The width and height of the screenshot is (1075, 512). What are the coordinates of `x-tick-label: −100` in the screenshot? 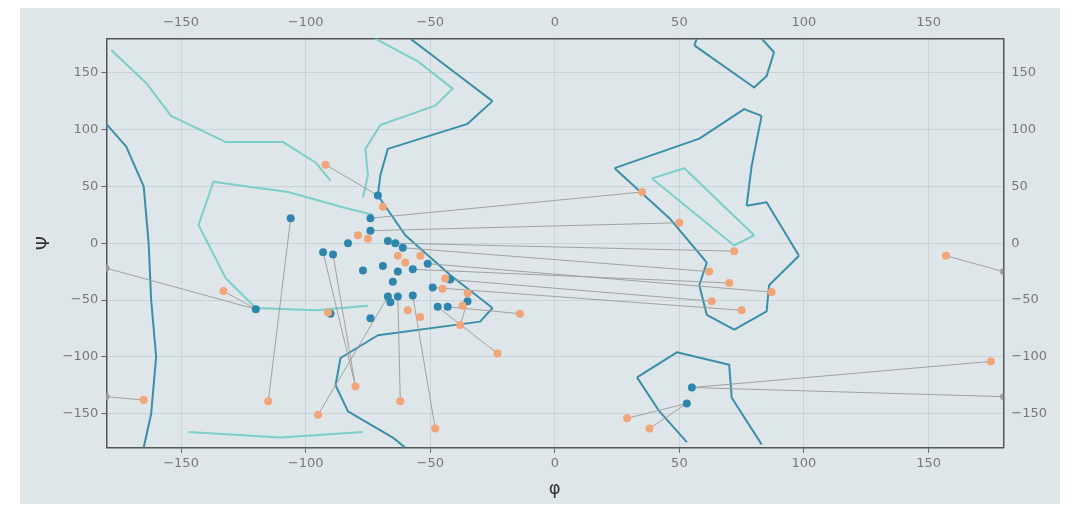 It's located at (305, 462).